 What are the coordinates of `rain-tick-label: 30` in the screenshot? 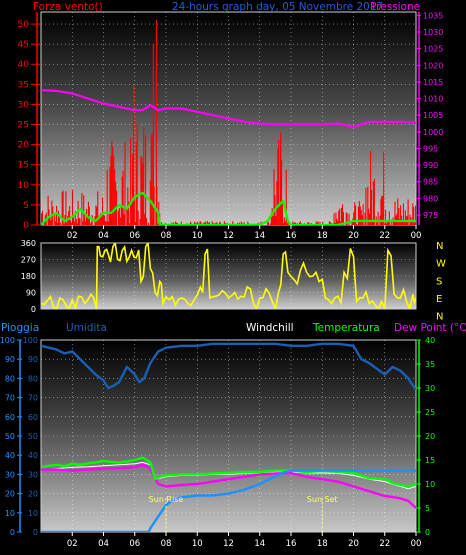 It's located at (10, 474).